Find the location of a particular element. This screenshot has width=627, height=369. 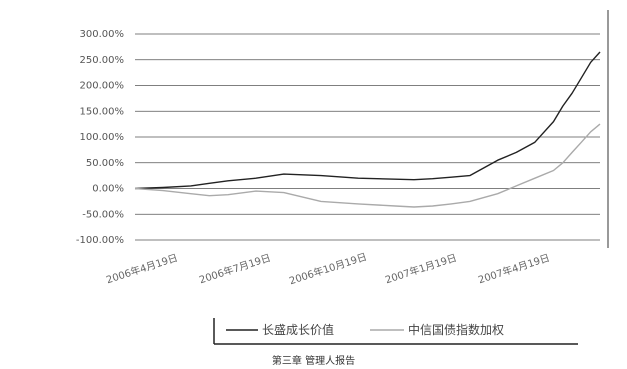

y-tick-label: 200.00% is located at coordinates (102, 86).